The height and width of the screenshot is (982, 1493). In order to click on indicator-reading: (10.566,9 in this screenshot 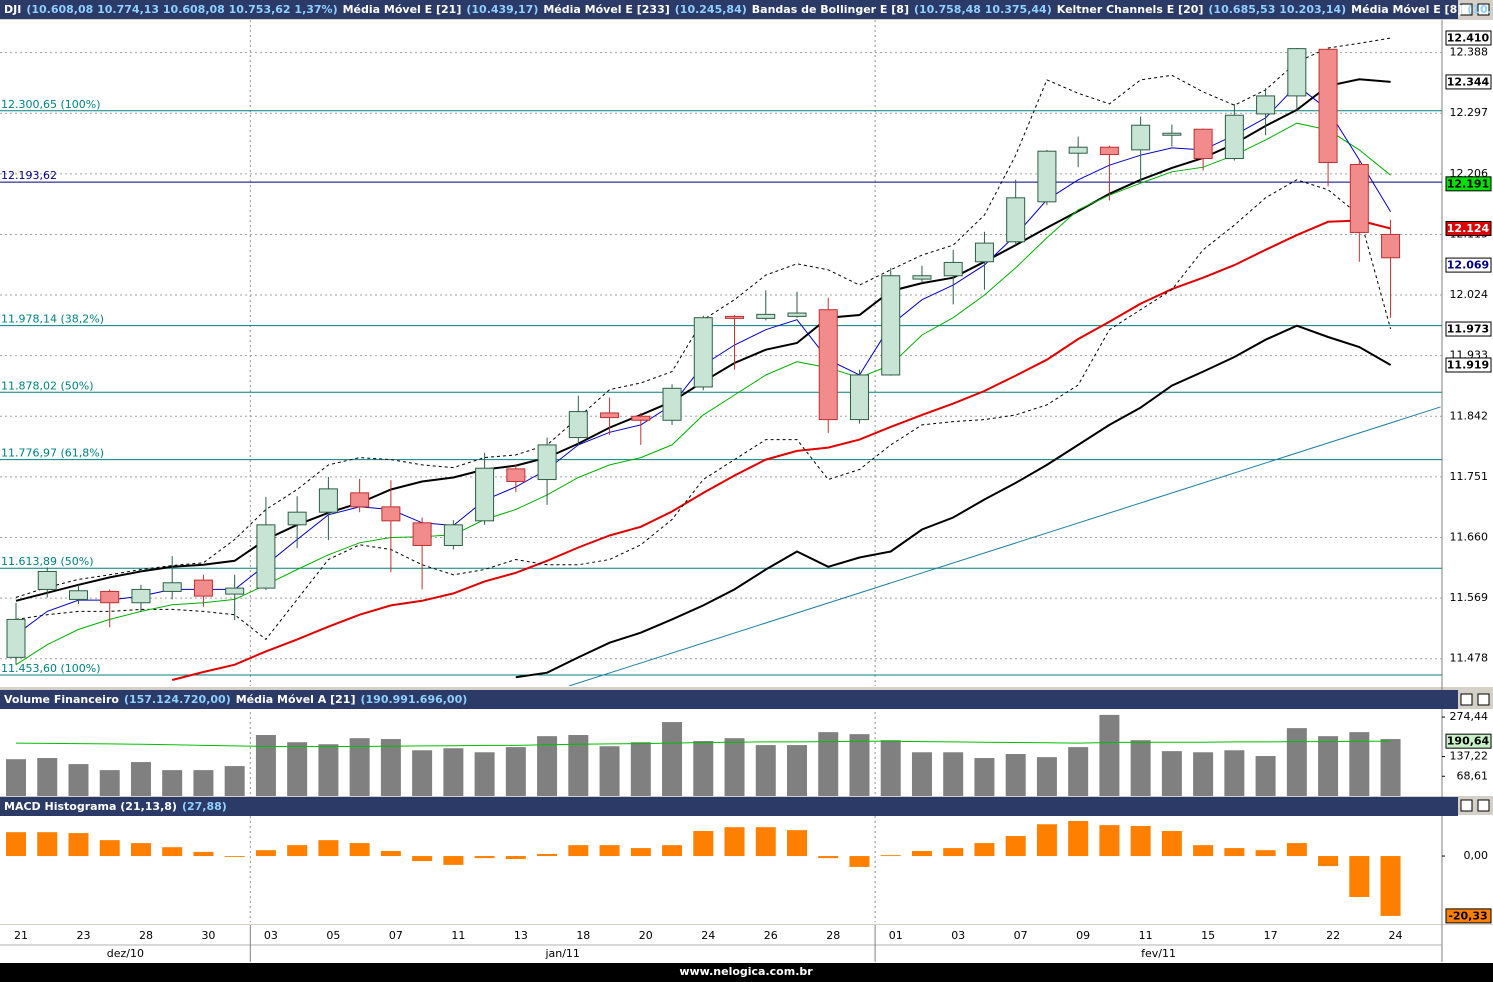, I will do `click(1480, 9)`.